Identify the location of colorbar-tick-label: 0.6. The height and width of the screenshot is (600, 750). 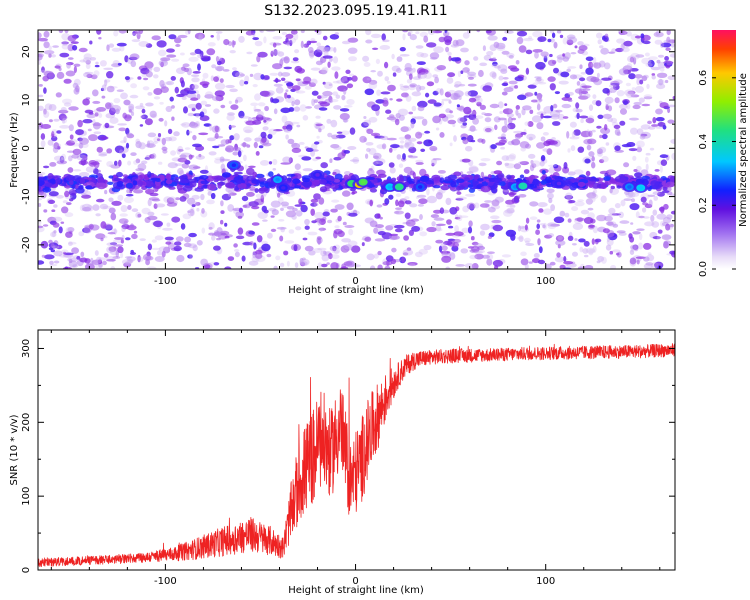
(703, 78).